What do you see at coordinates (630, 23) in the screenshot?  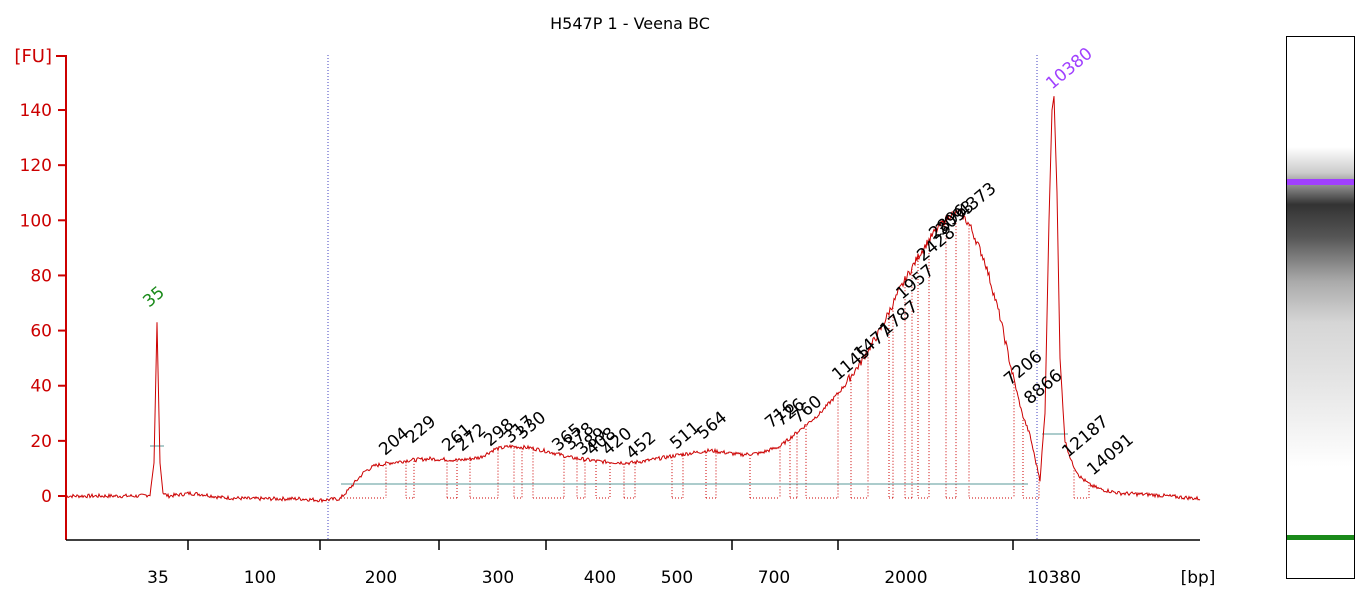 I see `chart-title: H547P 1 - Veena BC` at bounding box center [630, 23].